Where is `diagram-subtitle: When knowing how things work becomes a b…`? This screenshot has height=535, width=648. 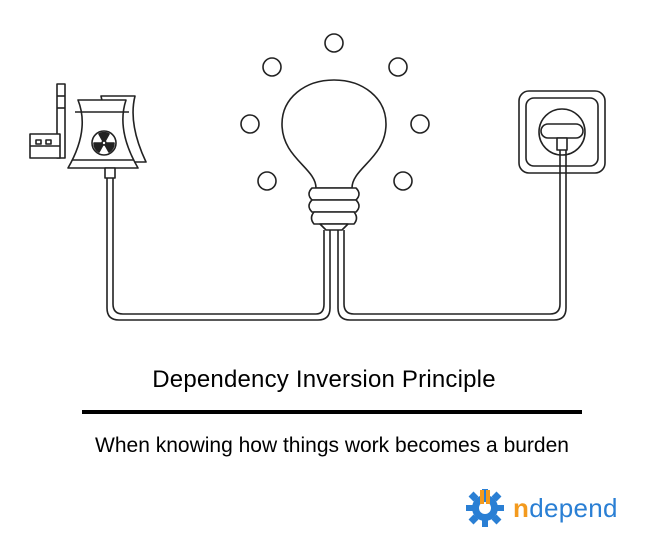
diagram-subtitle: When knowing how things work becomes a b… is located at coordinates (332, 445).